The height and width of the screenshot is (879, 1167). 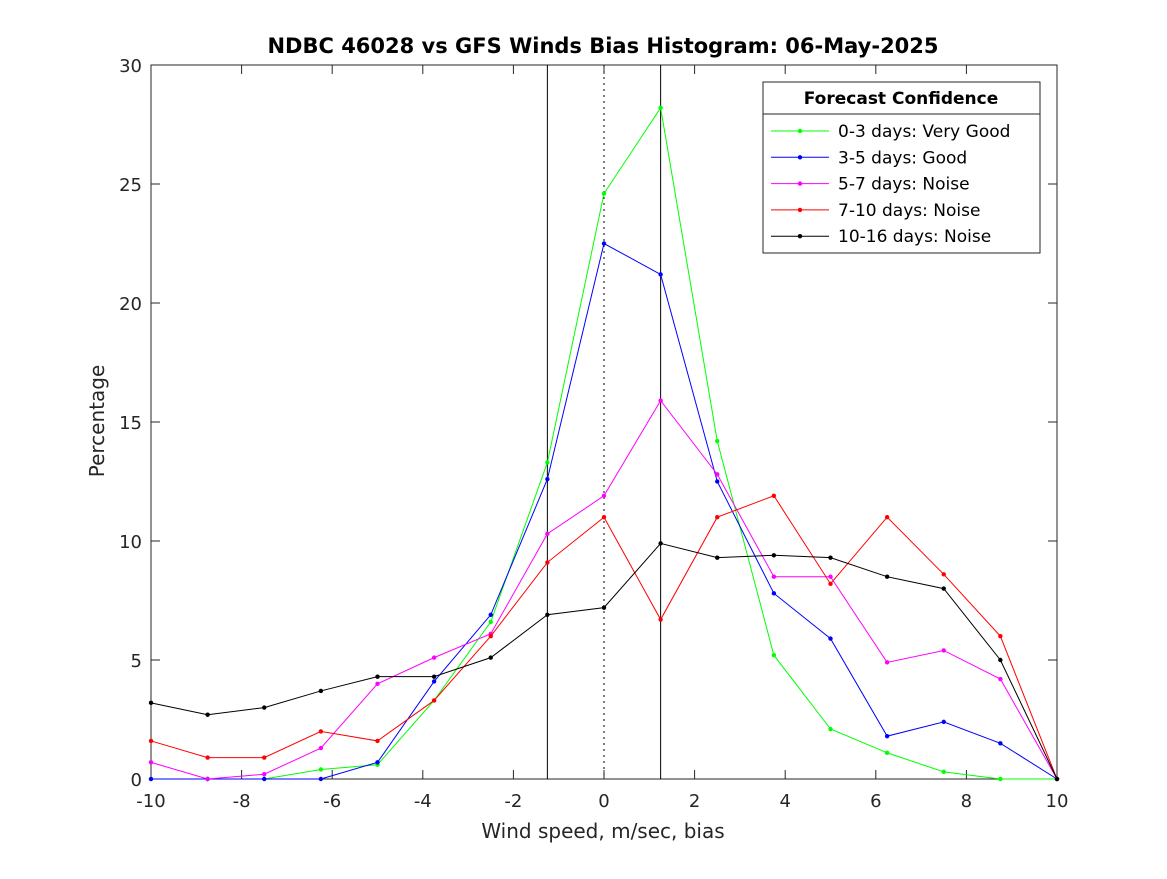 I want to click on x-tick-label: -4, so click(x=423, y=801).